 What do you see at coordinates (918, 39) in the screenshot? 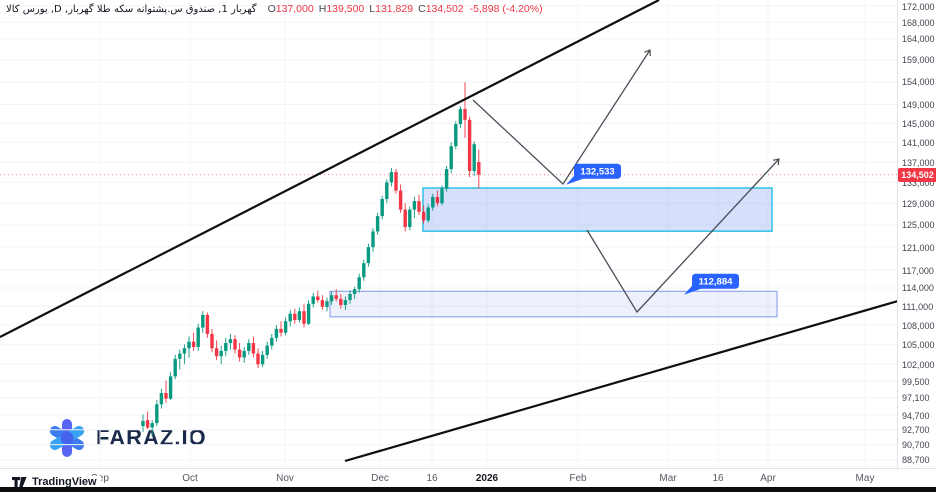
I see `y-axis-tick: 164,000` at bounding box center [918, 39].